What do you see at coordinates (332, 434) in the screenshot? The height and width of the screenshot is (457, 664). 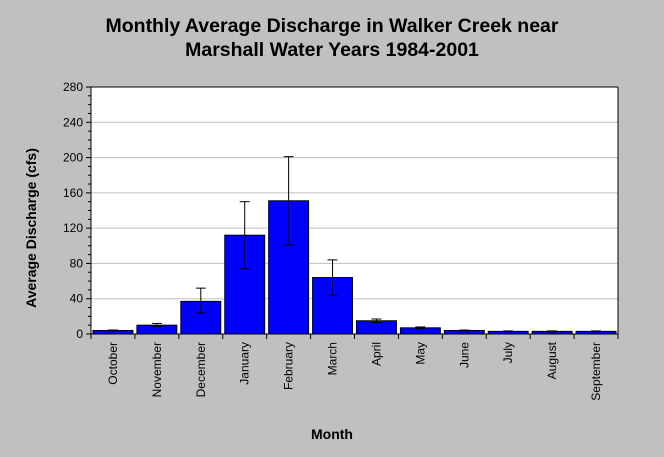 I see `x-axis-label: Month` at bounding box center [332, 434].